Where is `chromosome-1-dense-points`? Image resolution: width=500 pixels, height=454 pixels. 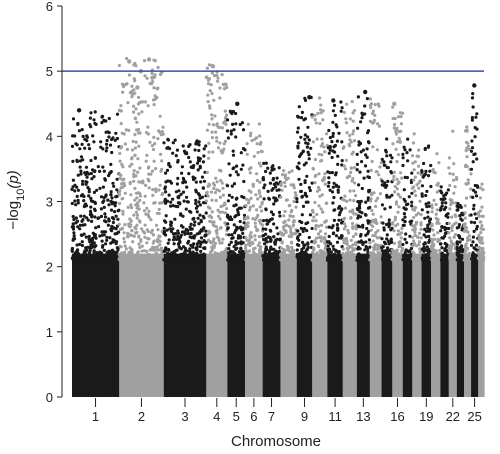 chromosome-1-dense-points is located at coordinates (96, 325).